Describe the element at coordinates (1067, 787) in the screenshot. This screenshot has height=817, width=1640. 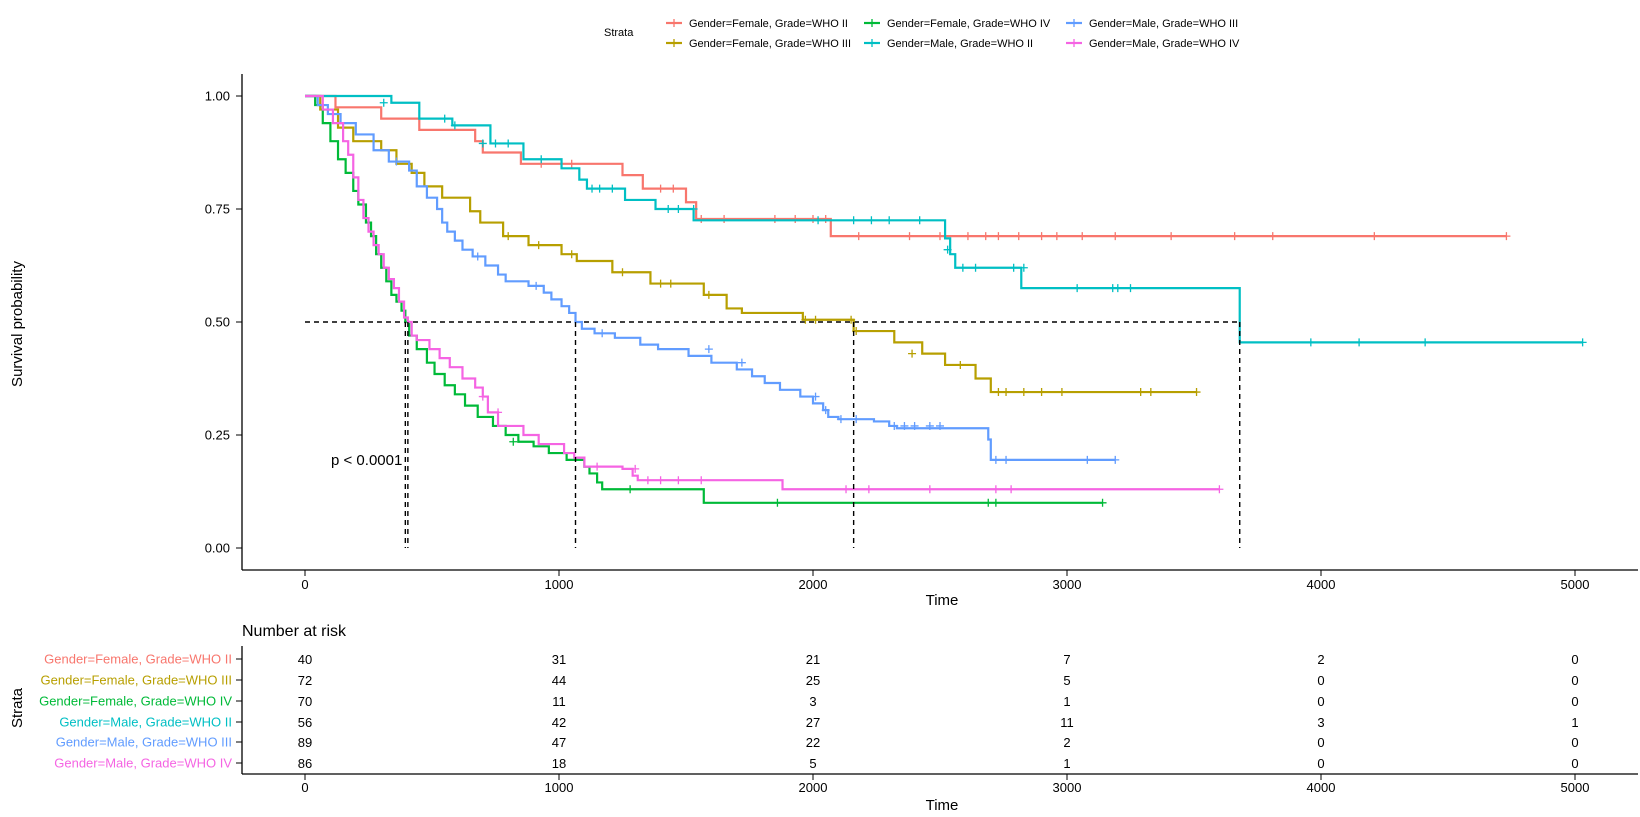
I see `risk-x-tick-label: 3000` at that location.